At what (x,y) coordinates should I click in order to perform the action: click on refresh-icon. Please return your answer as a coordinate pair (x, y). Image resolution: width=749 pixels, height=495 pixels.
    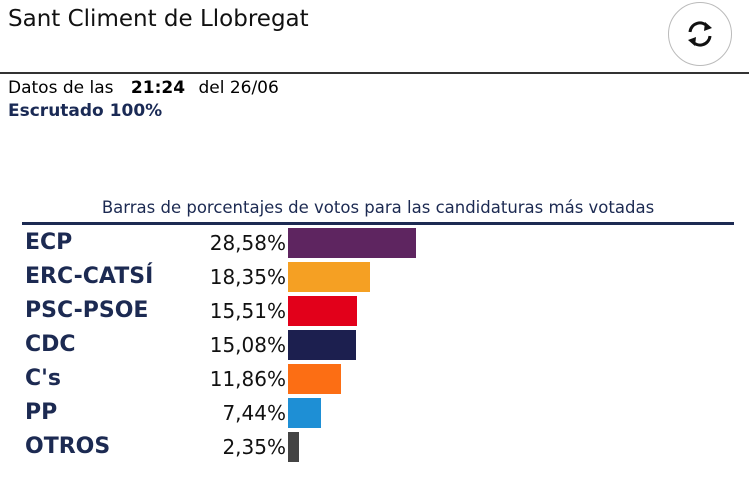
    Looking at the image, I should click on (700, 34).